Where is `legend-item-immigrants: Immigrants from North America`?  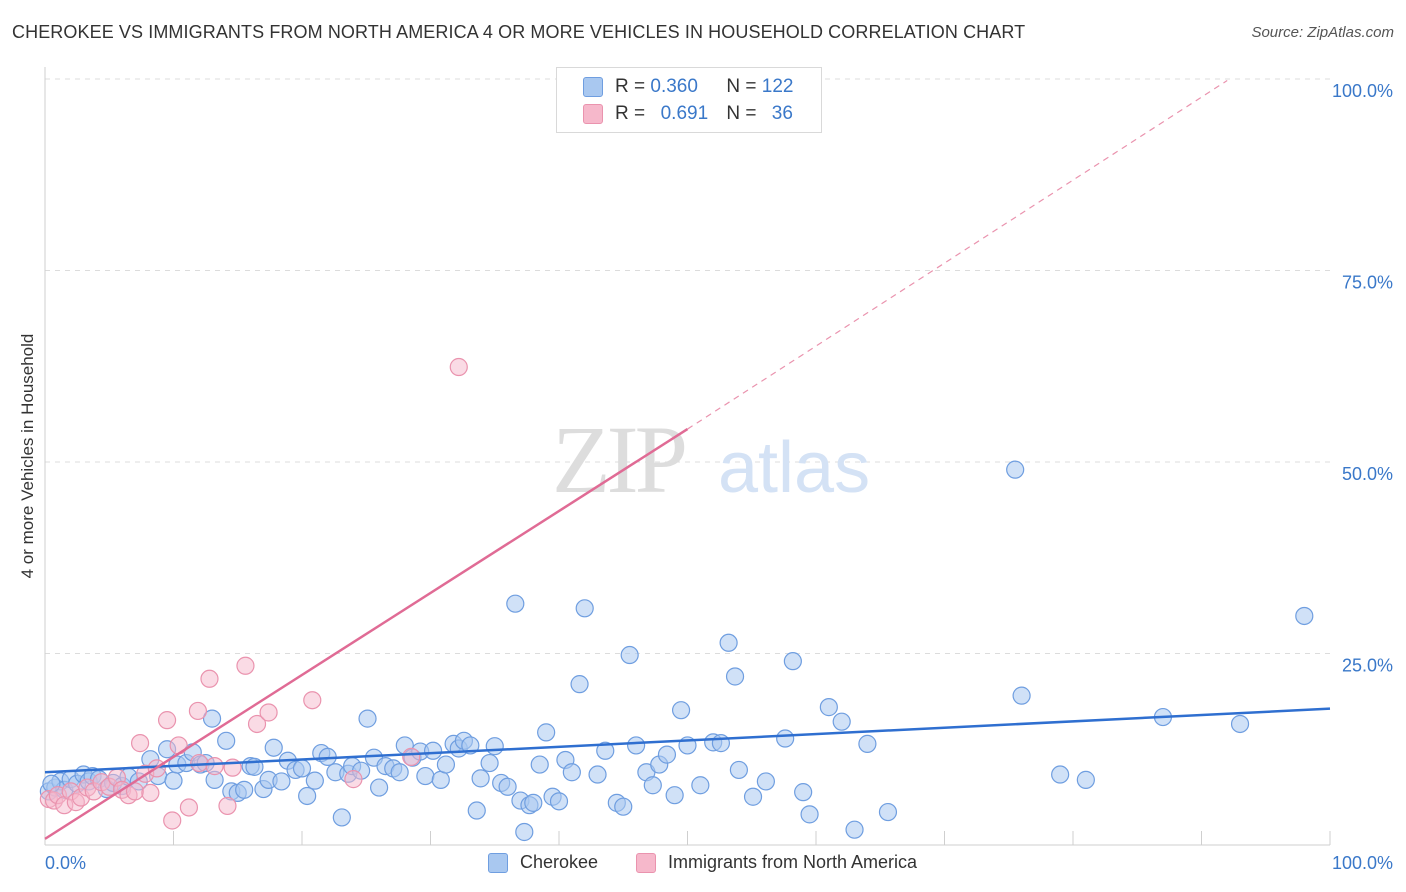 legend-item-immigrants: Immigrants from North America is located at coordinates (776, 862).